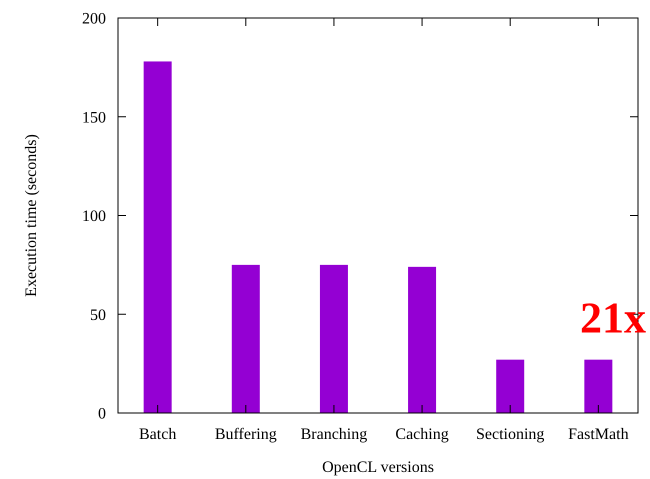 This screenshot has height=479, width=650. Describe the element at coordinates (598, 434) in the screenshot. I see `x-tick-label: FastMath` at that location.